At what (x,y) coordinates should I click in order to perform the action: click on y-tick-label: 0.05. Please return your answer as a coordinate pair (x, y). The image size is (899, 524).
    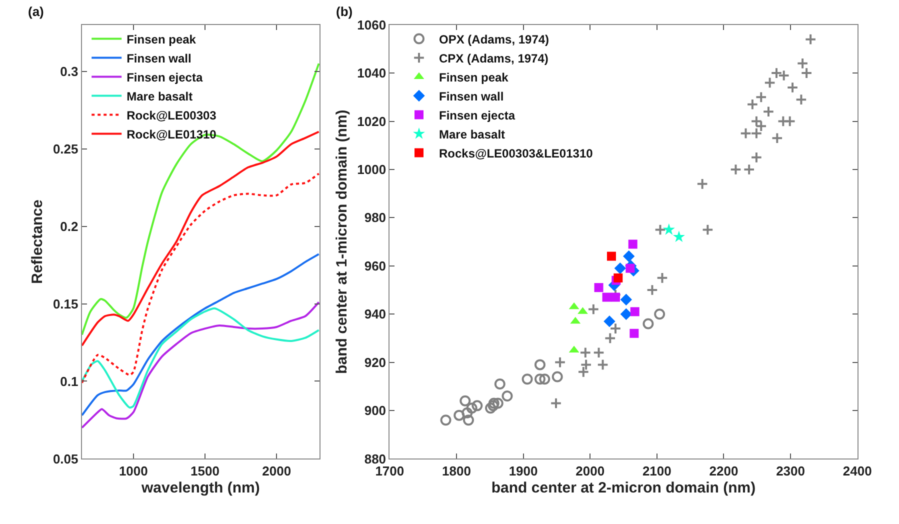
    Looking at the image, I should click on (65, 458).